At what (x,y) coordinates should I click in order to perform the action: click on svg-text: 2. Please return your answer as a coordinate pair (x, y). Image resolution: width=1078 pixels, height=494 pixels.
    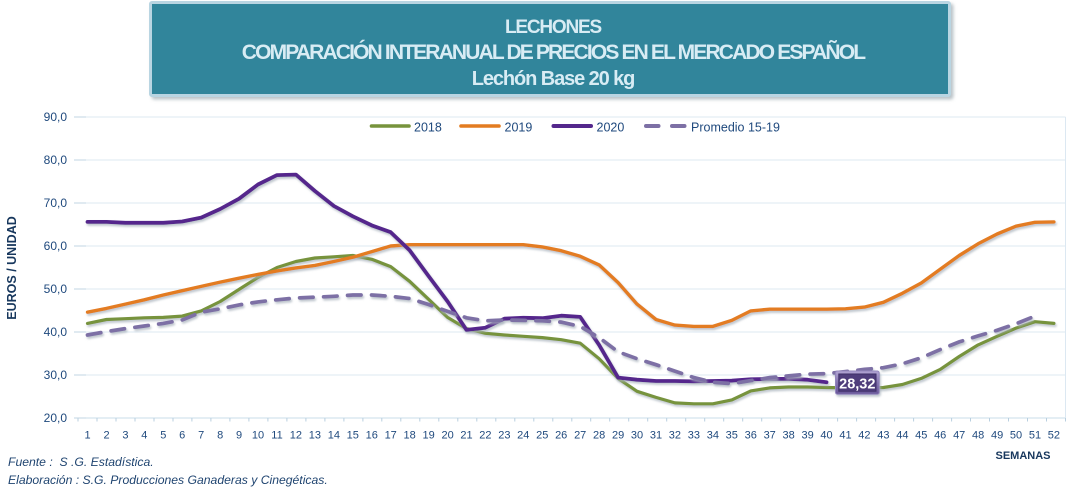
    Looking at the image, I should click on (106, 436).